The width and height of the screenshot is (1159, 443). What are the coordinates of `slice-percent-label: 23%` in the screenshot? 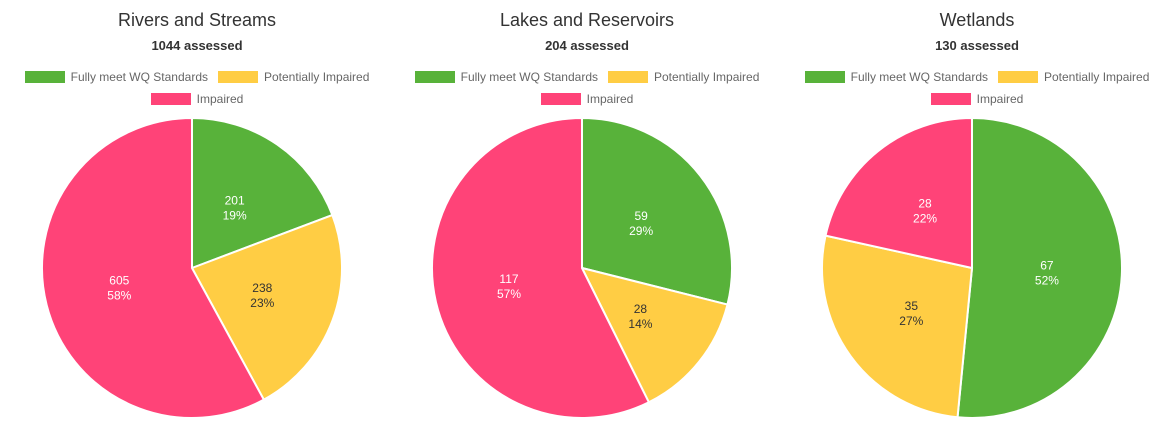 It's located at (262, 303).